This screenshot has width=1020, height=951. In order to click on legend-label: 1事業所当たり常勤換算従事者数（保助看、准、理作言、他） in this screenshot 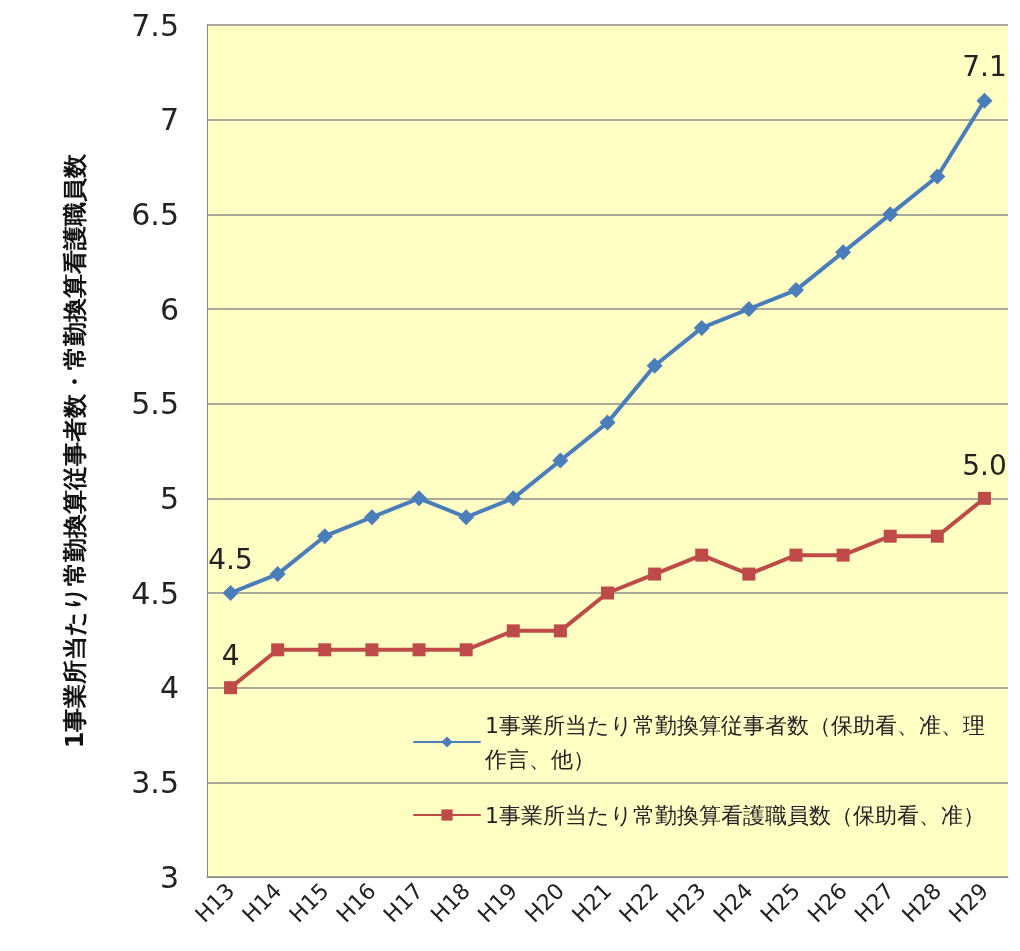, I will do `click(734, 742)`.